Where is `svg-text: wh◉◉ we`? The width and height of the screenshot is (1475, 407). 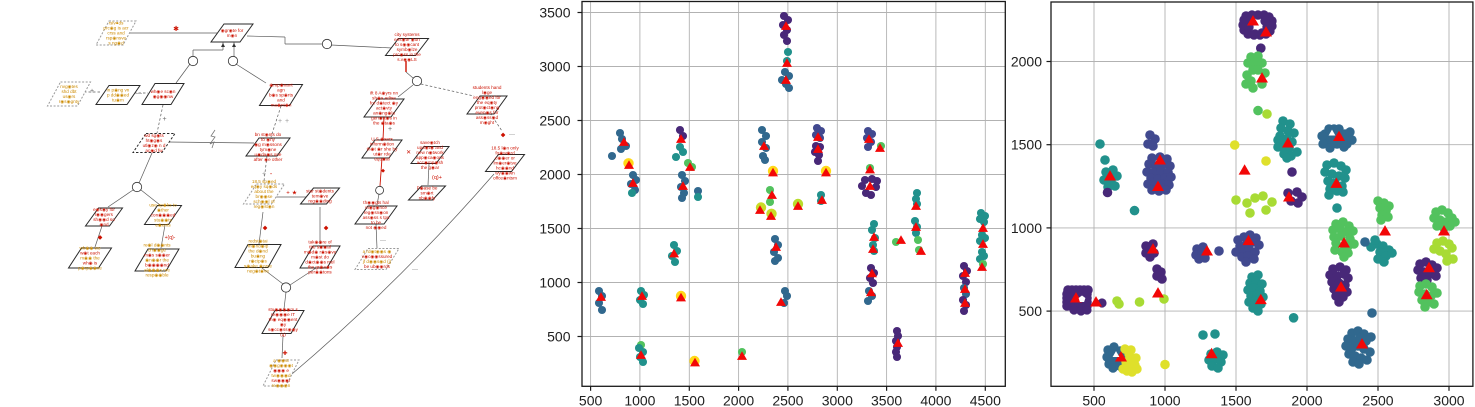 svg-text: wh◉◉ we is located at coordinates (89, 248).